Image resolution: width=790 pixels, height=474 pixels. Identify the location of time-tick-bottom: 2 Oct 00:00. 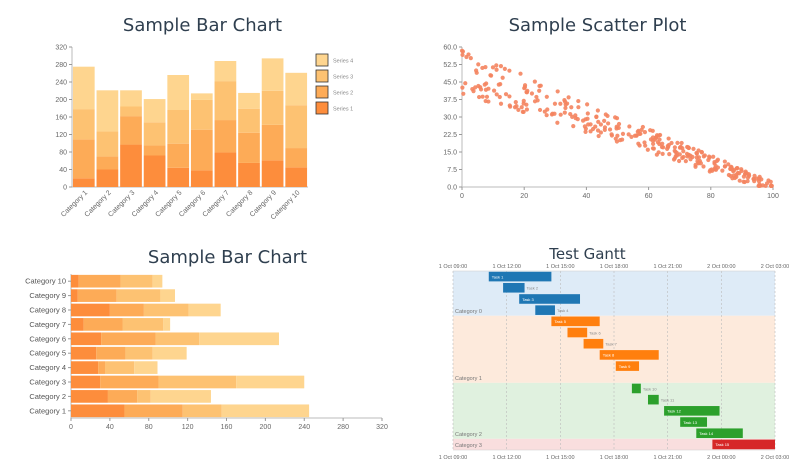
(721, 458).